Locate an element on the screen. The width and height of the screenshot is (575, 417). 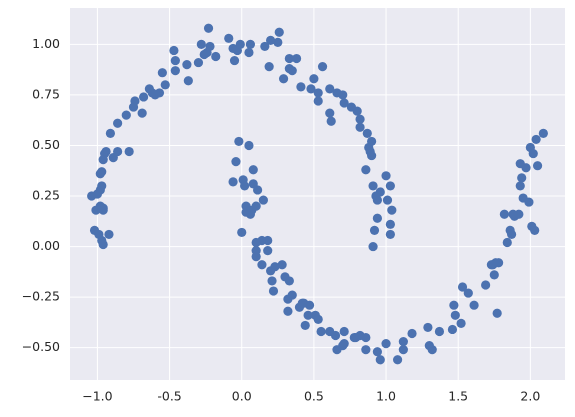
x-tick-label: 0.0 is located at coordinates (242, 396).